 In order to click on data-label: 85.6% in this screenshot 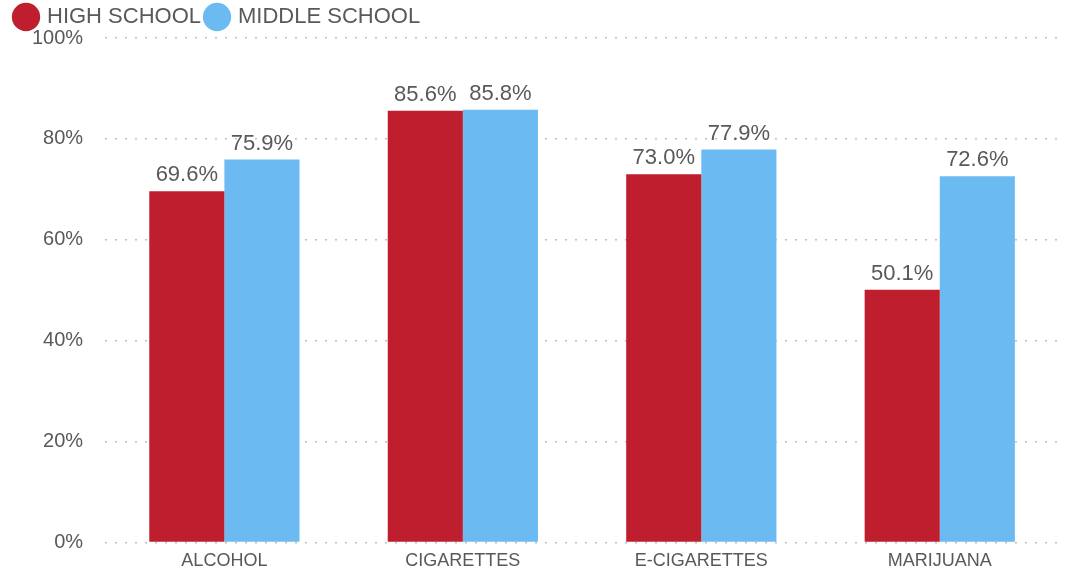, I will do `click(425, 93)`.